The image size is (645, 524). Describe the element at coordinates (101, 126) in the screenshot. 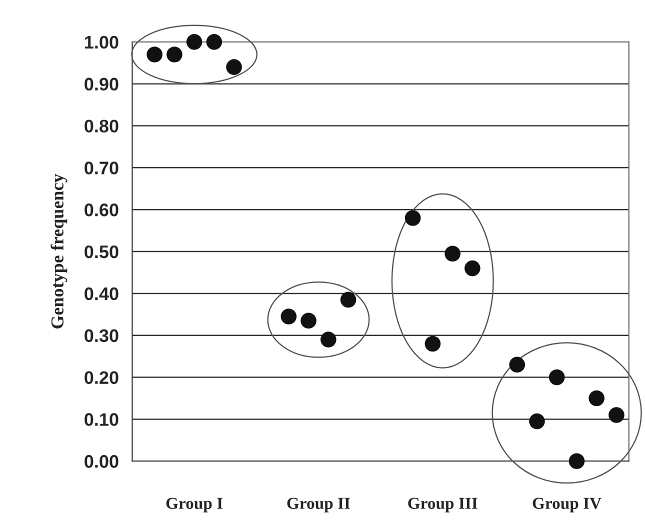

I see `y-tick-label: 0.80` at that location.